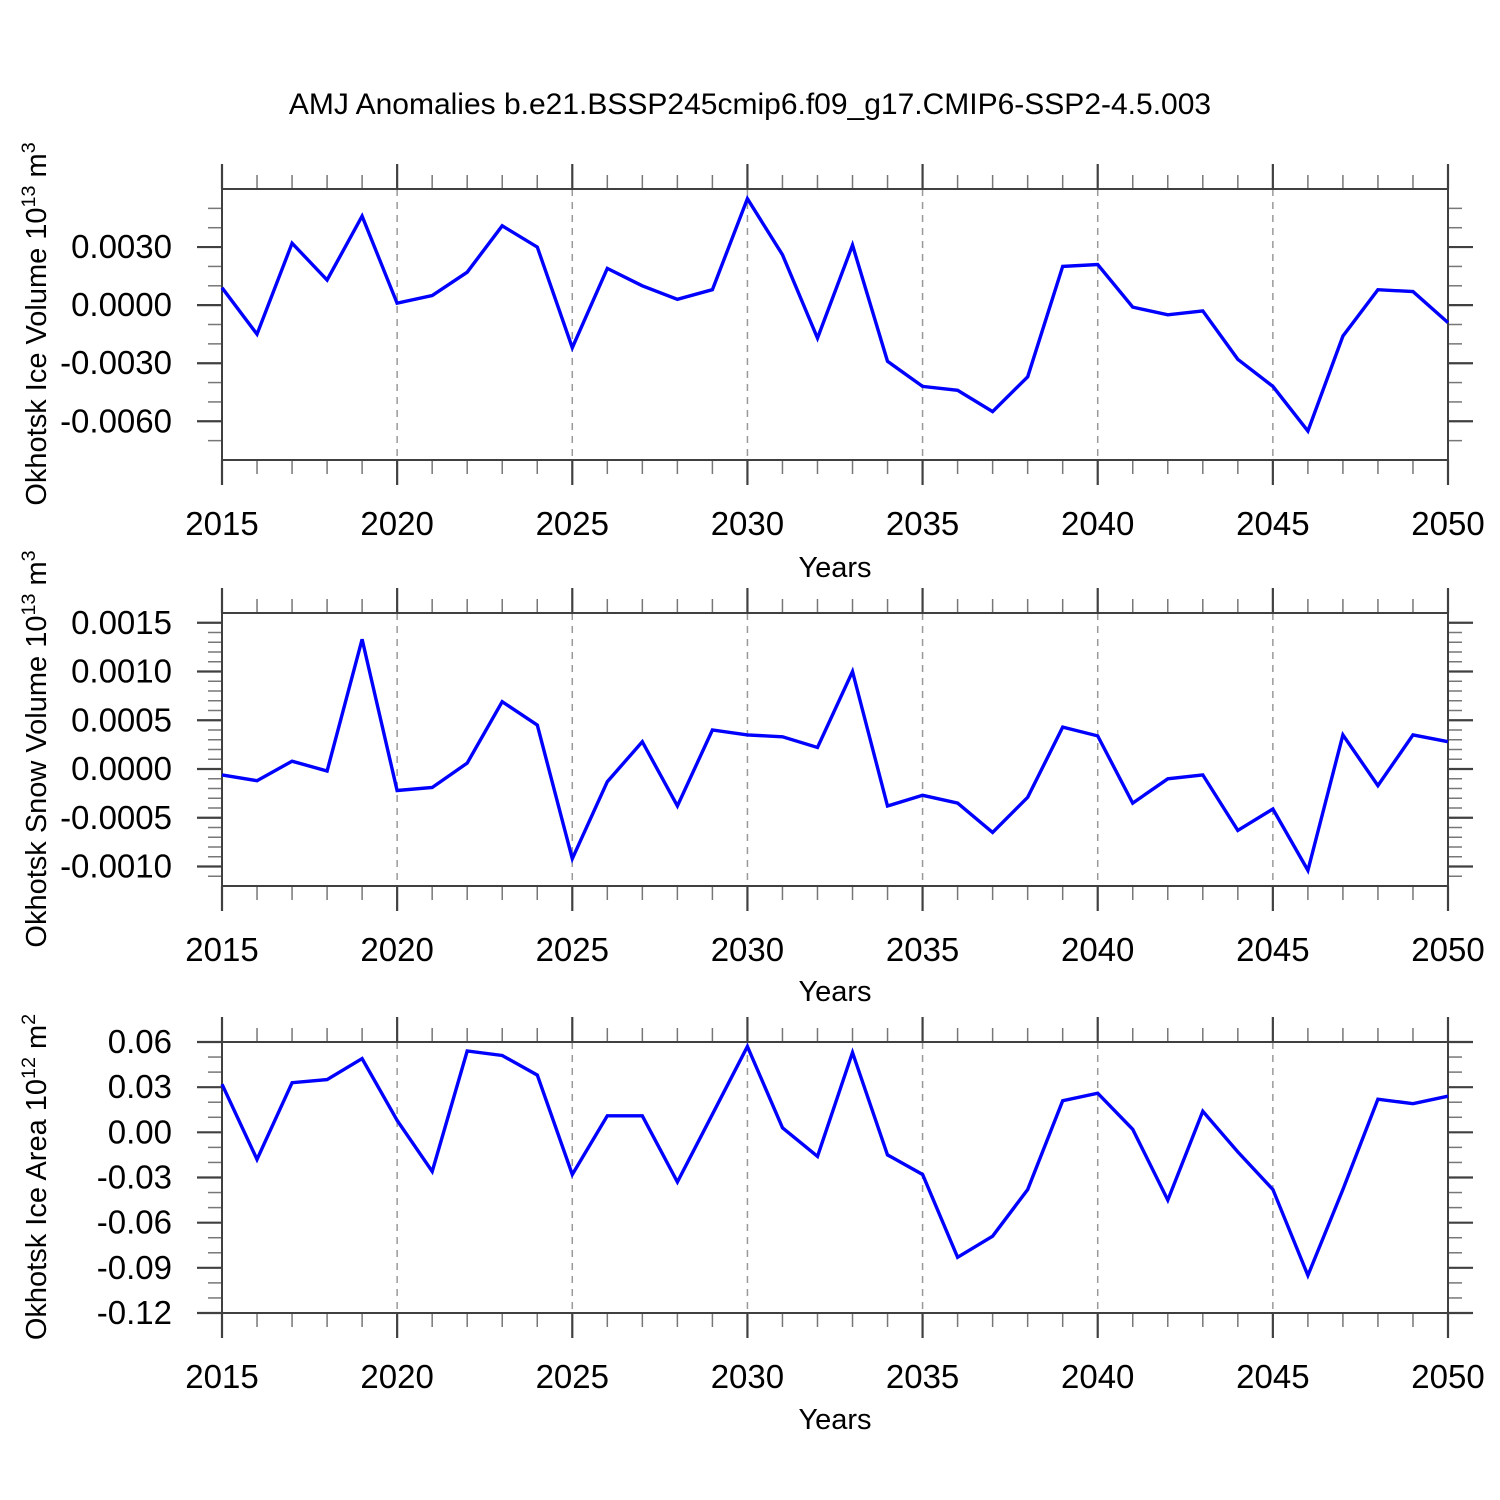 The height and width of the screenshot is (1500, 1500). Describe the element at coordinates (134, 1312) in the screenshot. I see `svg-text: -0.12` at that location.